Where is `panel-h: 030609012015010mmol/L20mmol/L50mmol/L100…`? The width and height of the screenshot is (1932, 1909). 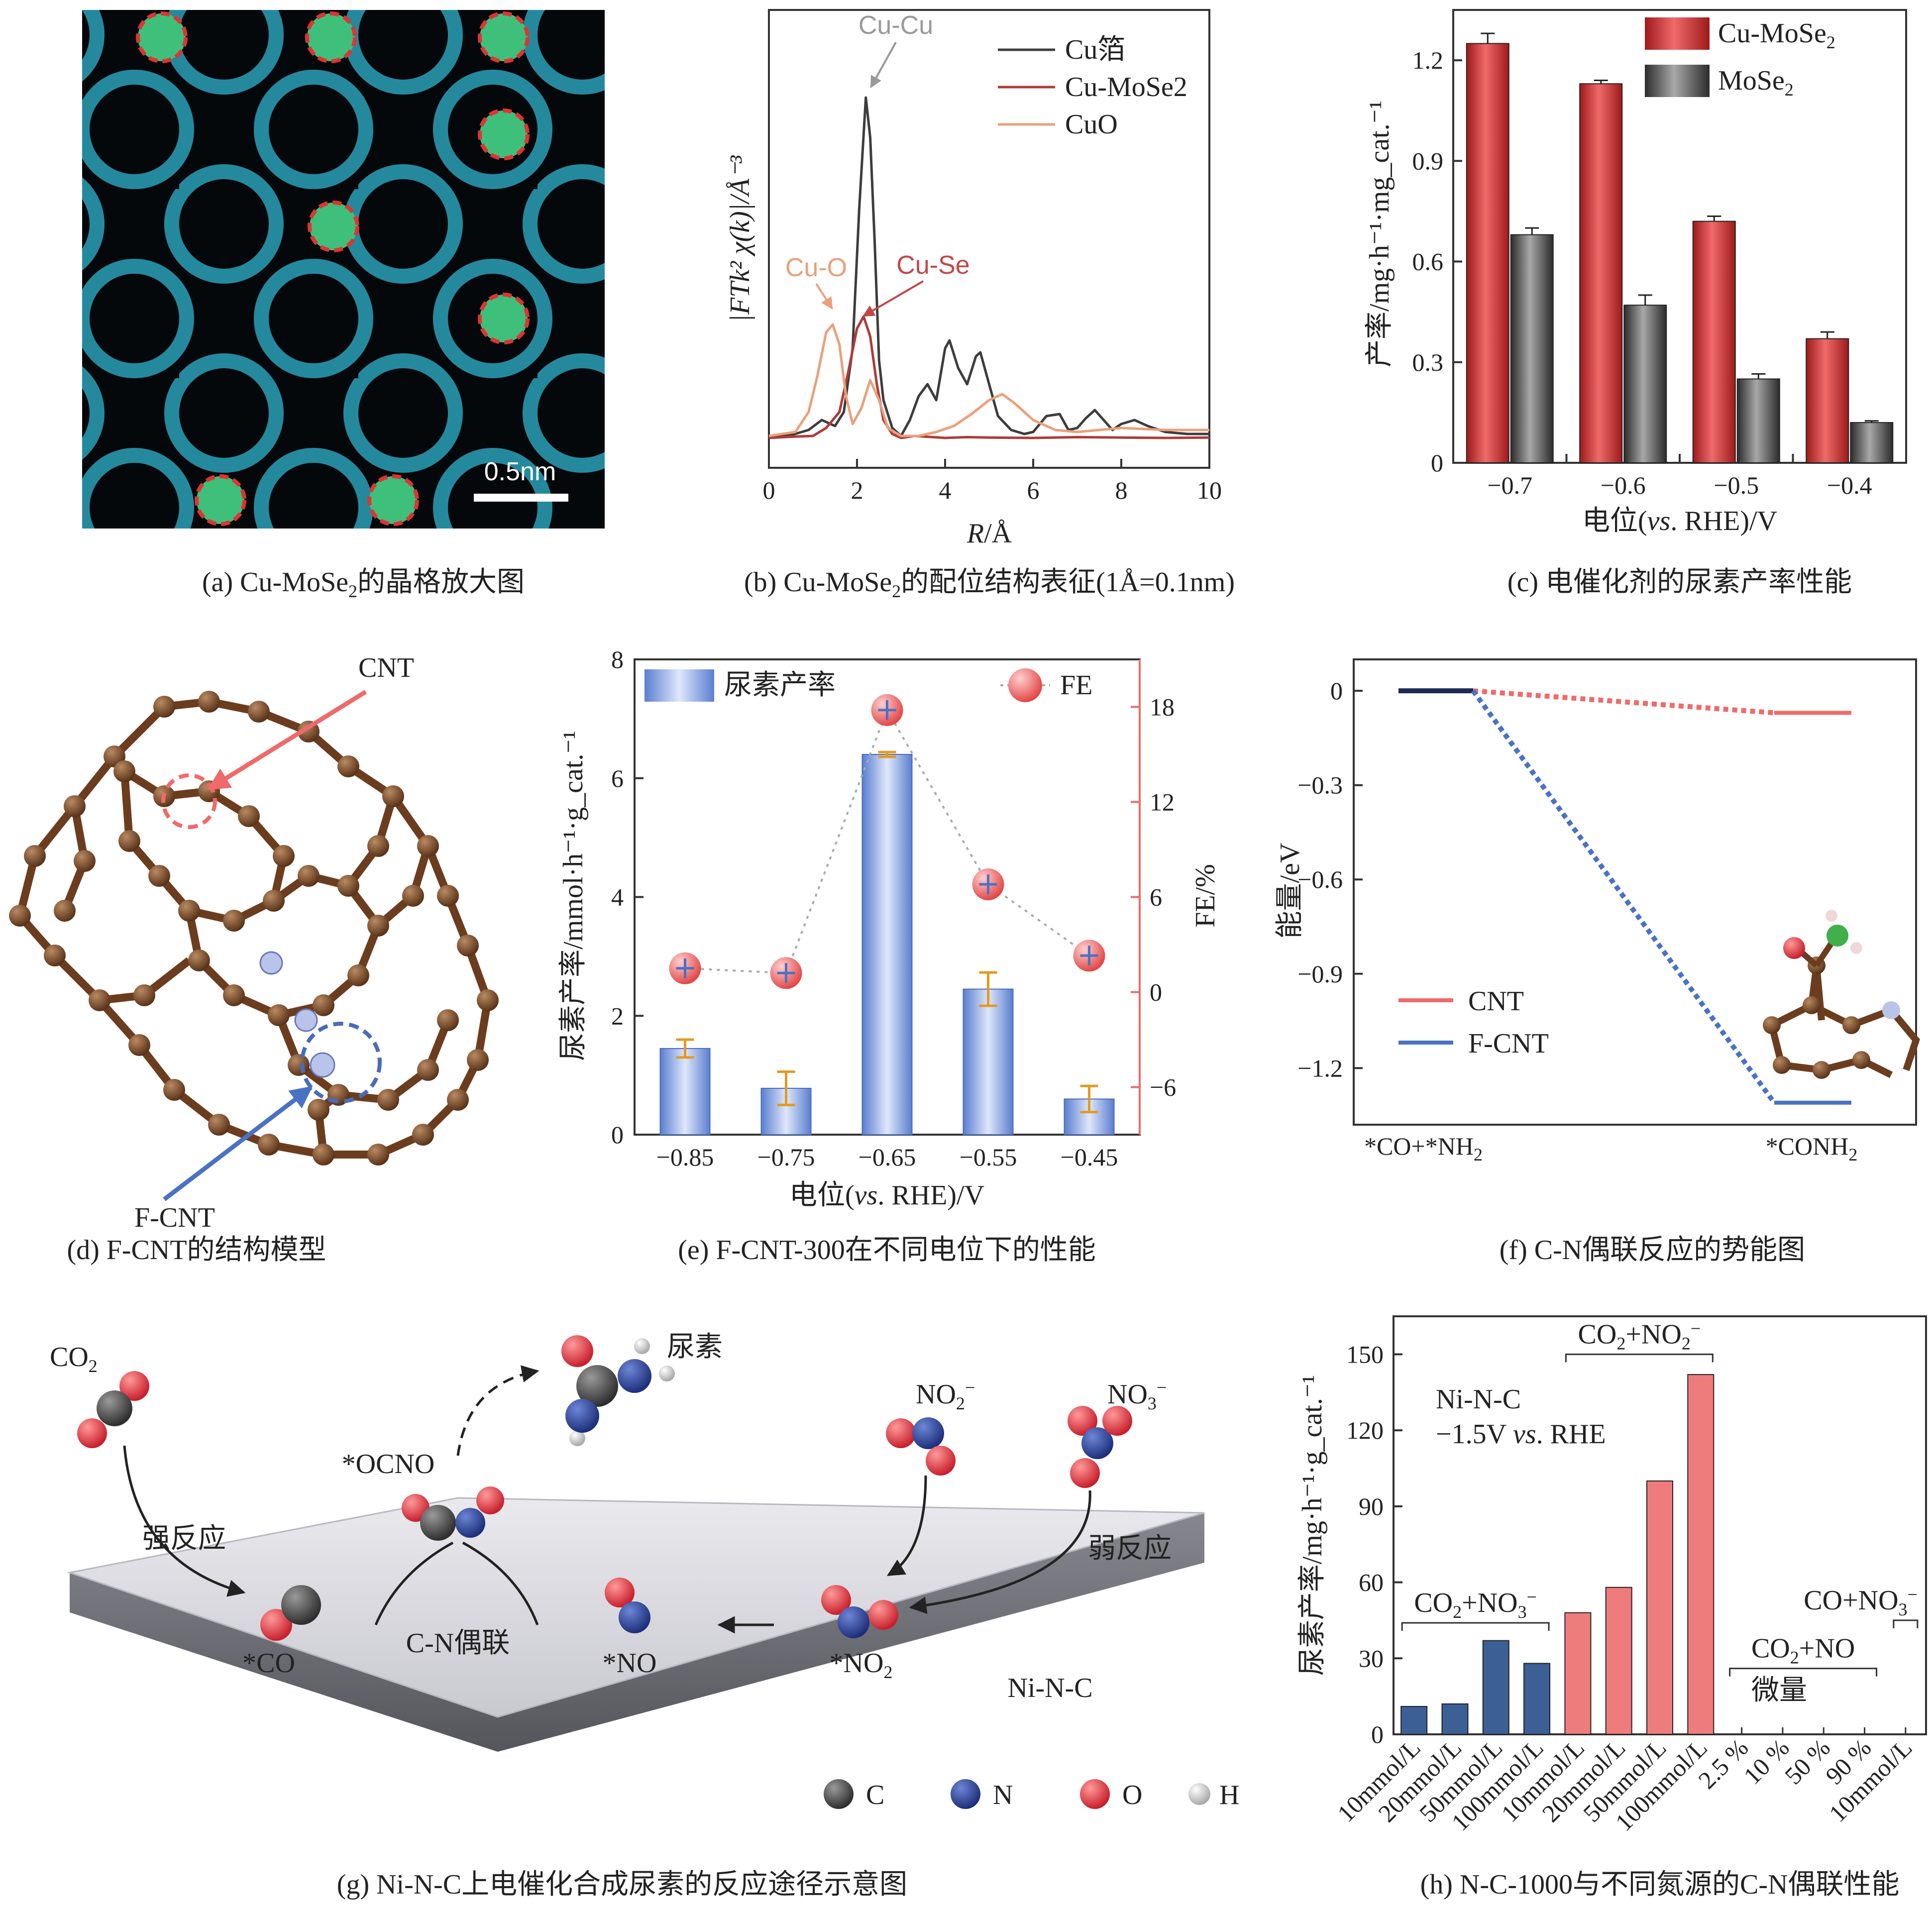 panel-h: 030609012015010mmol/L20mmol/L50mmol/L100… is located at coordinates (1612, 1607).